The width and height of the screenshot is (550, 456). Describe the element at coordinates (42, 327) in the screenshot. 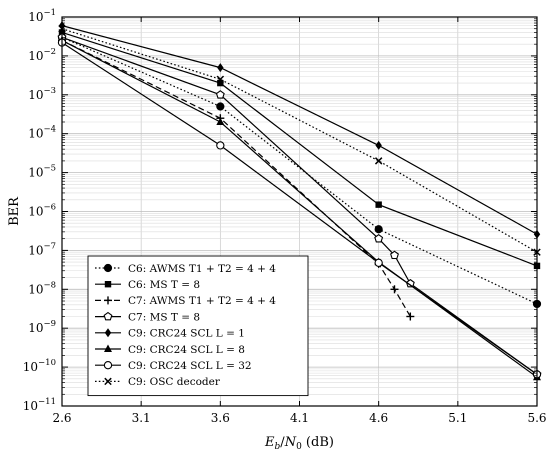

I see `y-tick-label: 10⁻⁹` at that location.